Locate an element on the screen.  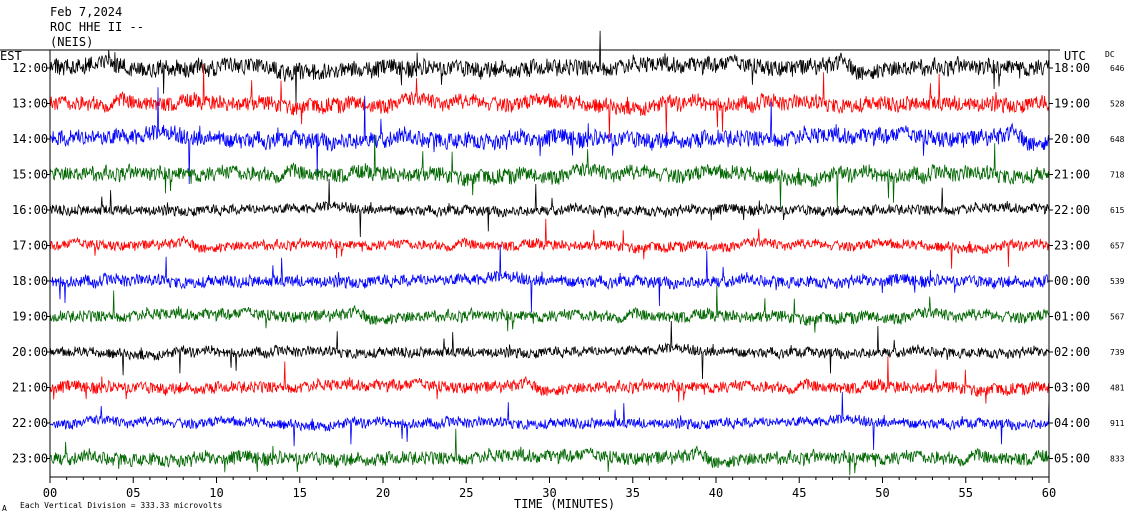
est-label: 16:00 is located at coordinates (30, 210).